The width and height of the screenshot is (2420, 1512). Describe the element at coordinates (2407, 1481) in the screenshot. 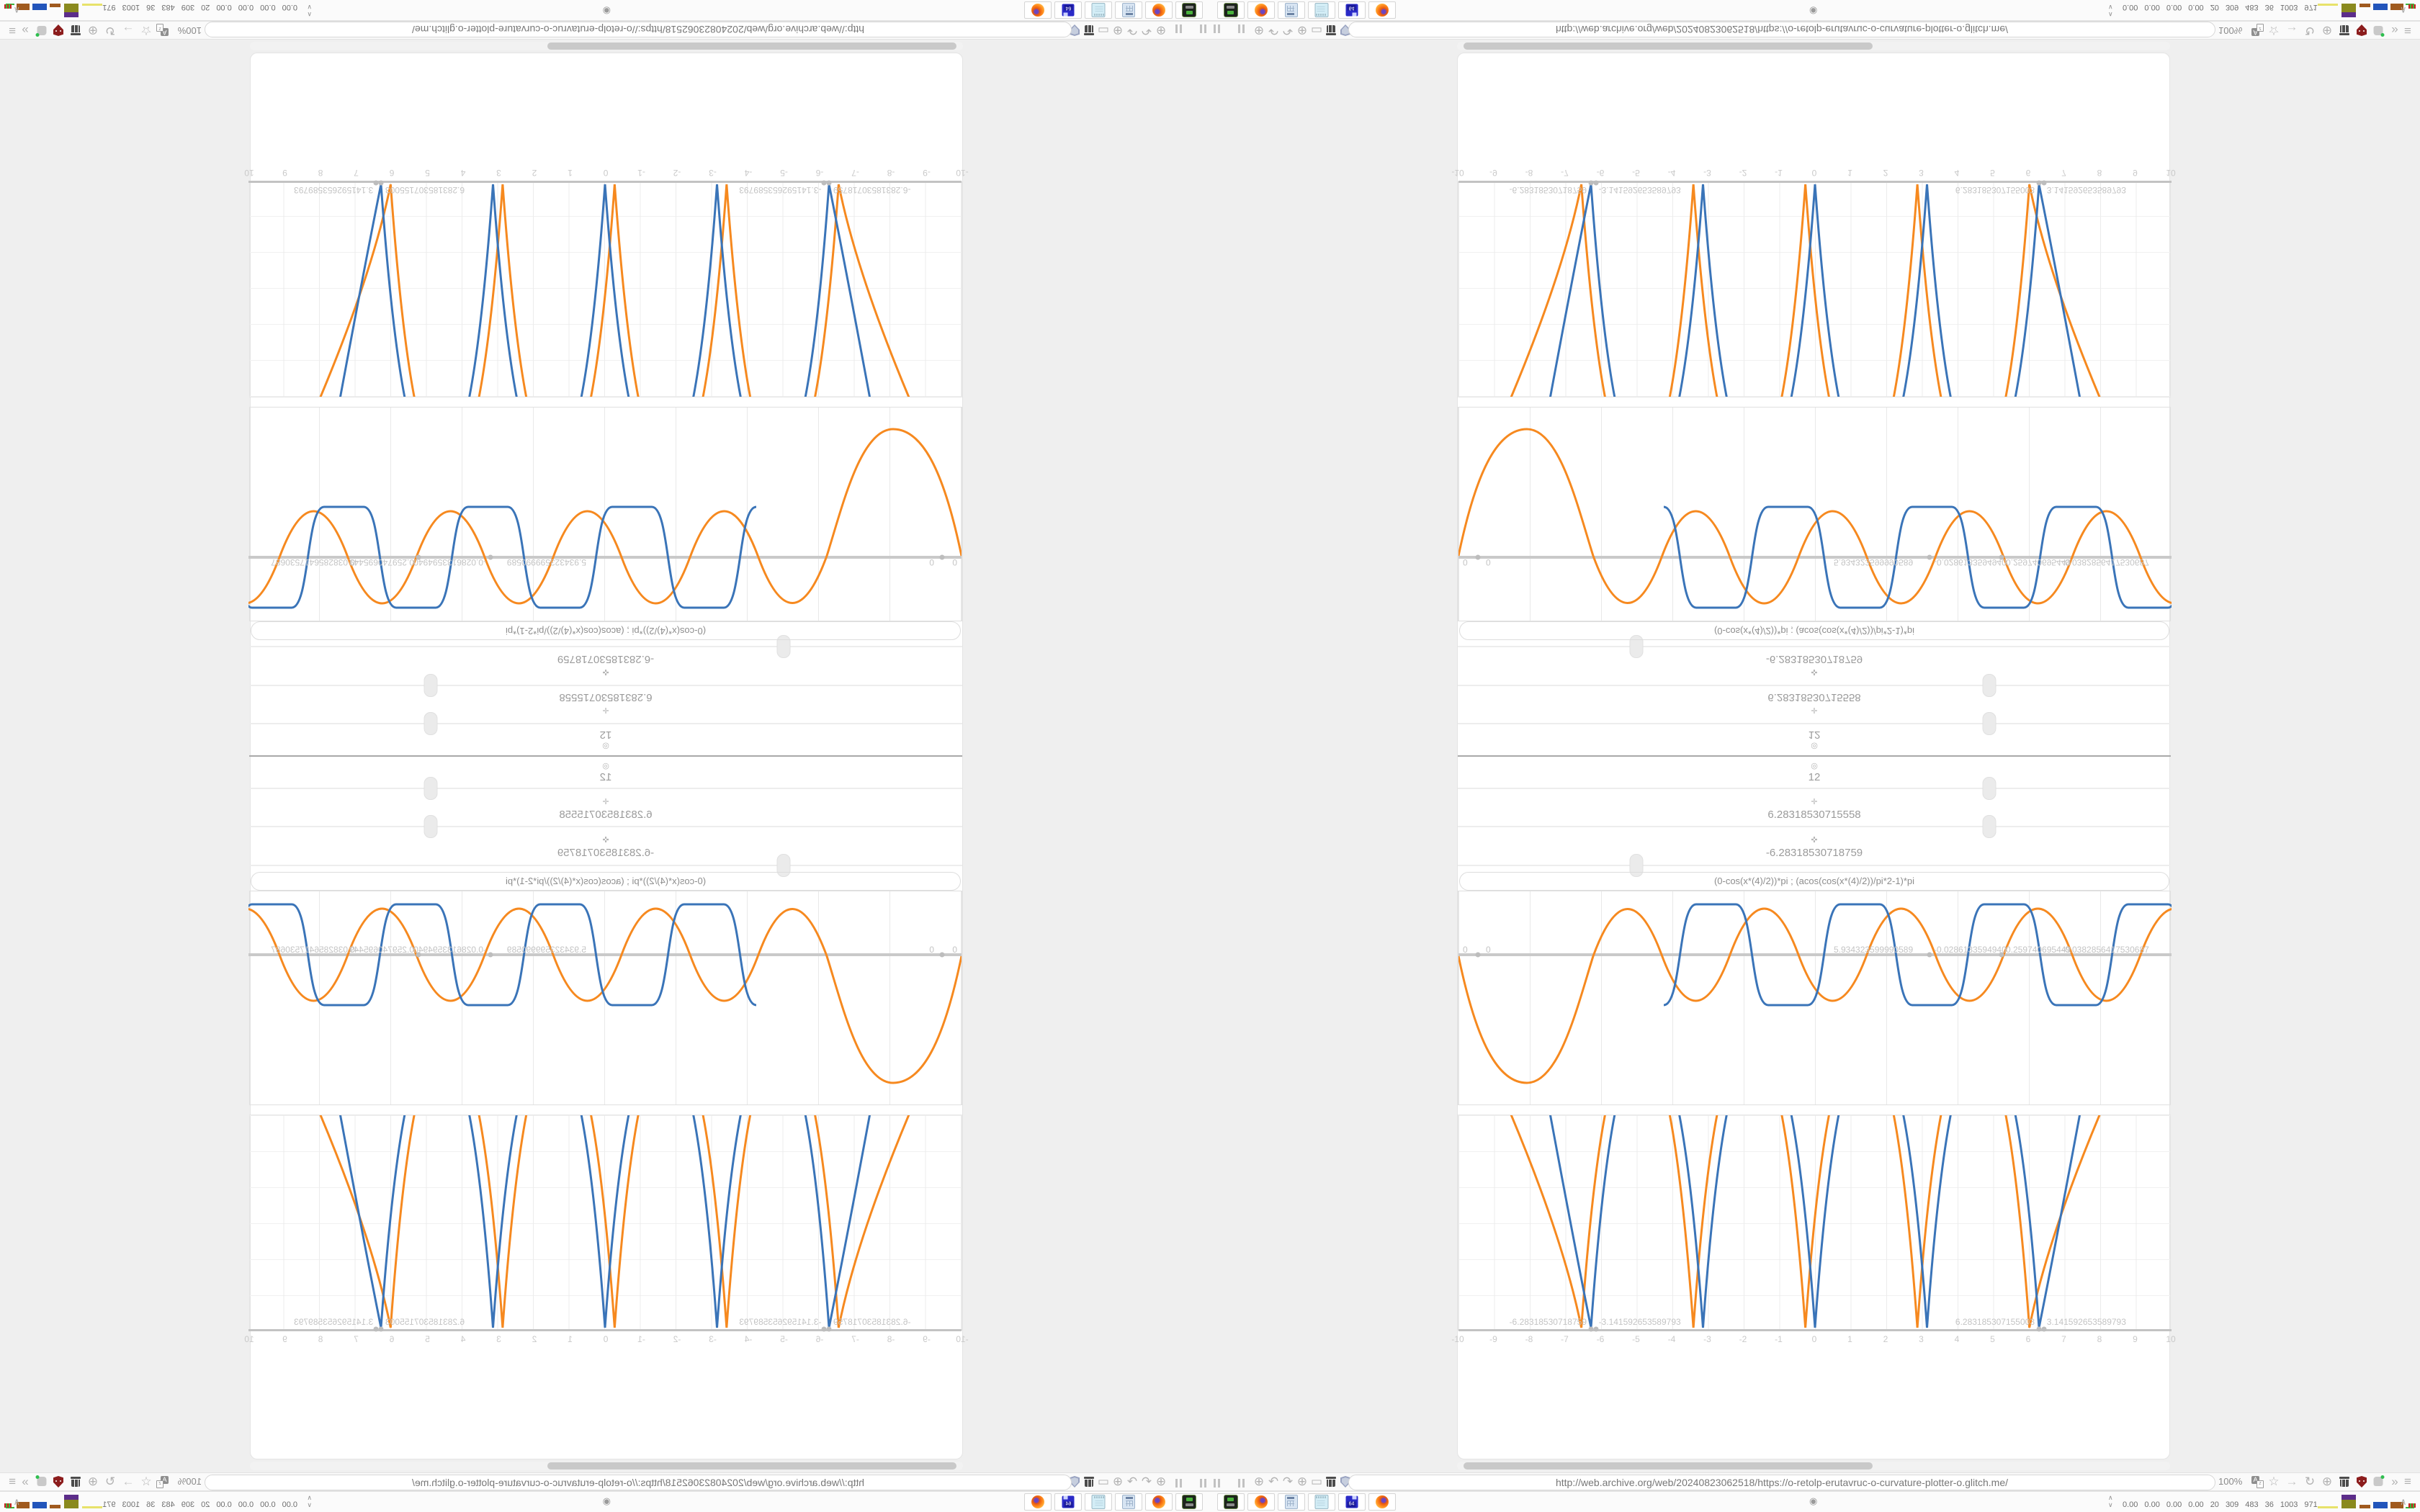

I see `menu-icon: ≡` at that location.